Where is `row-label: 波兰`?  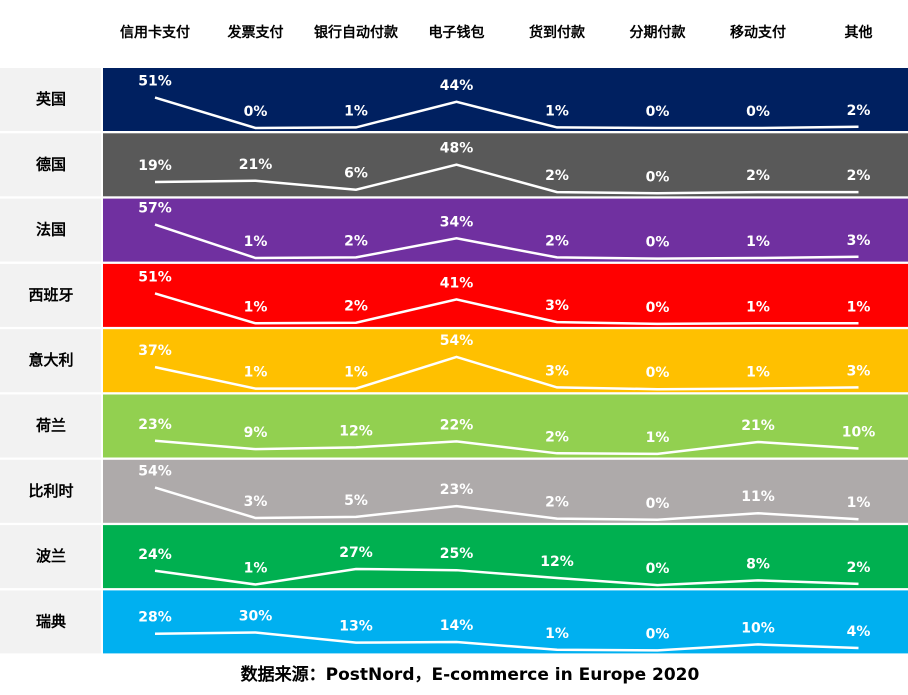 row-label: 波兰 is located at coordinates (51, 556).